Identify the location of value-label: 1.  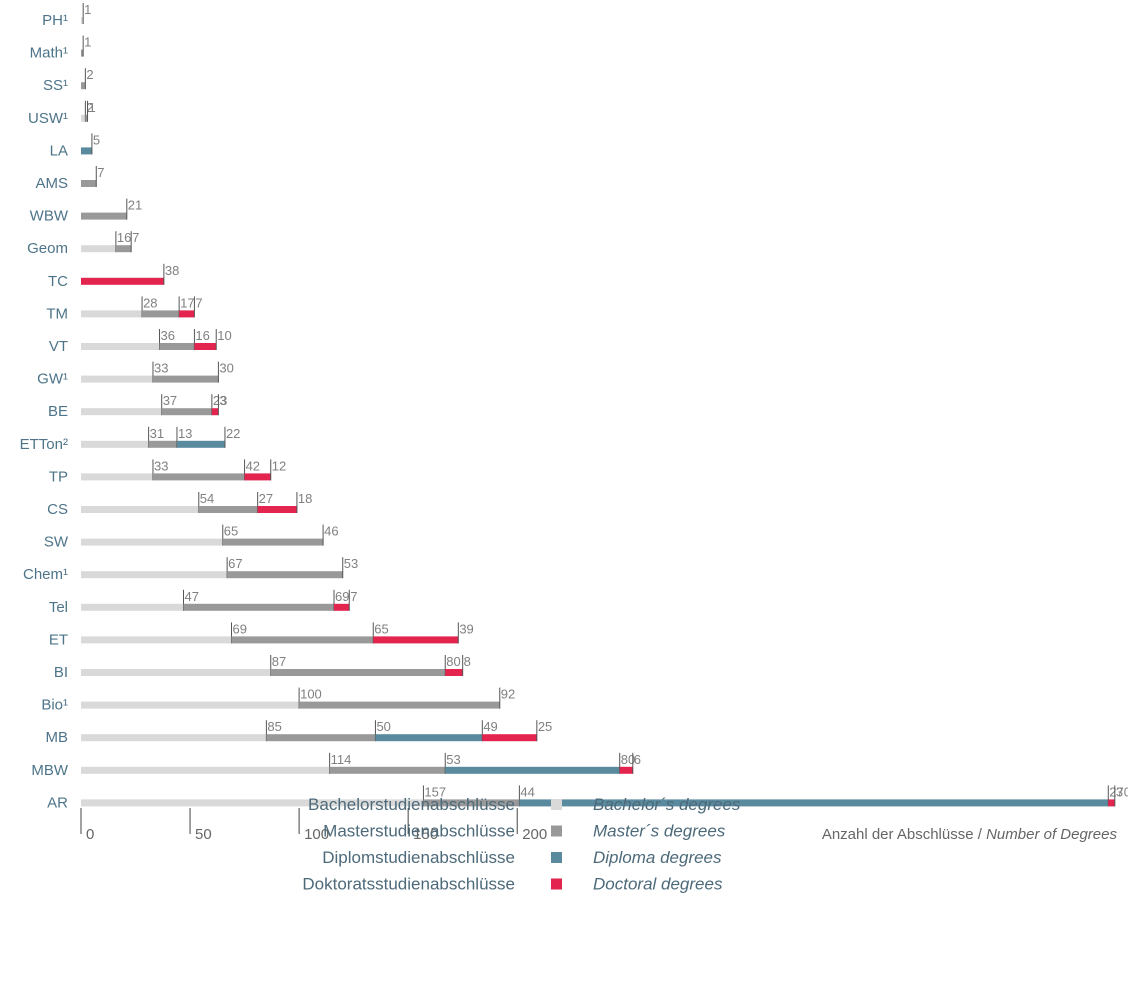
(87, 42).